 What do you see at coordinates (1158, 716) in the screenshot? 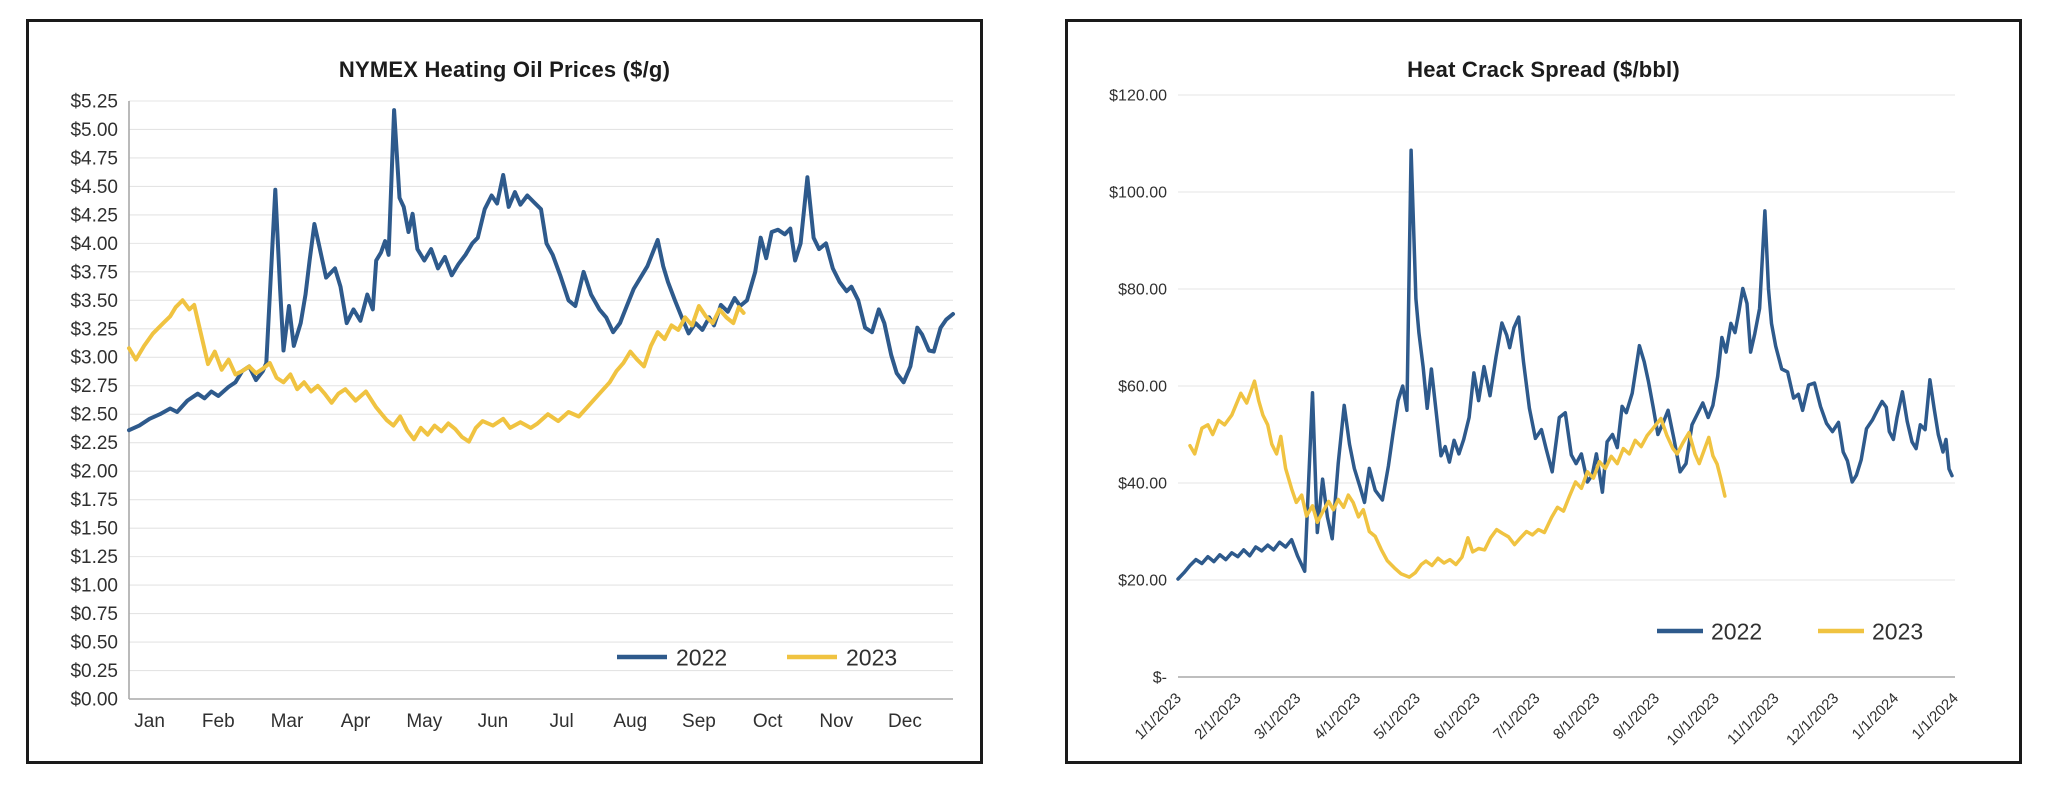
I see `svg-text: 1/1/2023` at bounding box center [1158, 716].